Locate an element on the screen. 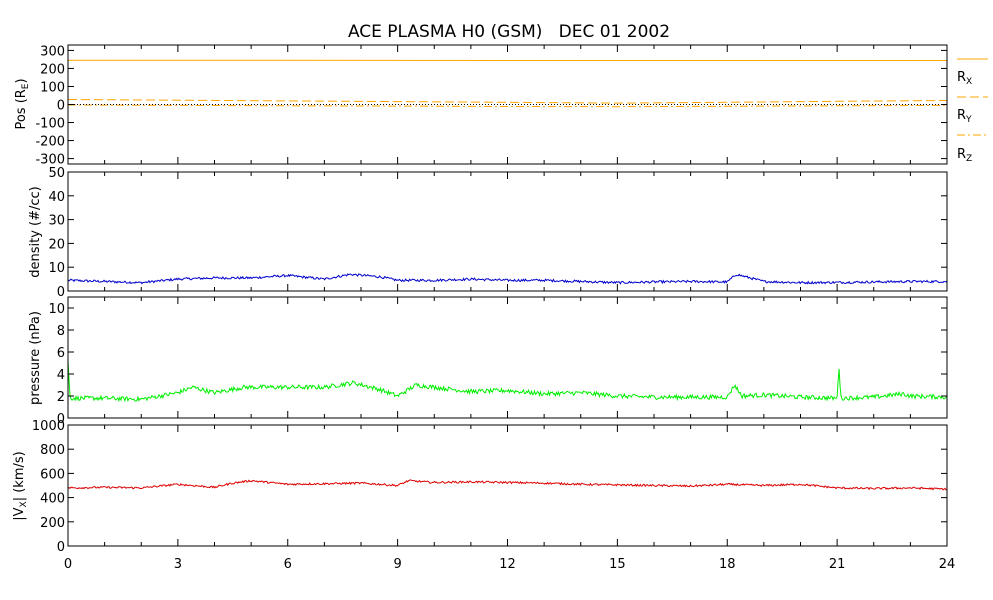  y-tick-label: -200 is located at coordinates (50, 142).